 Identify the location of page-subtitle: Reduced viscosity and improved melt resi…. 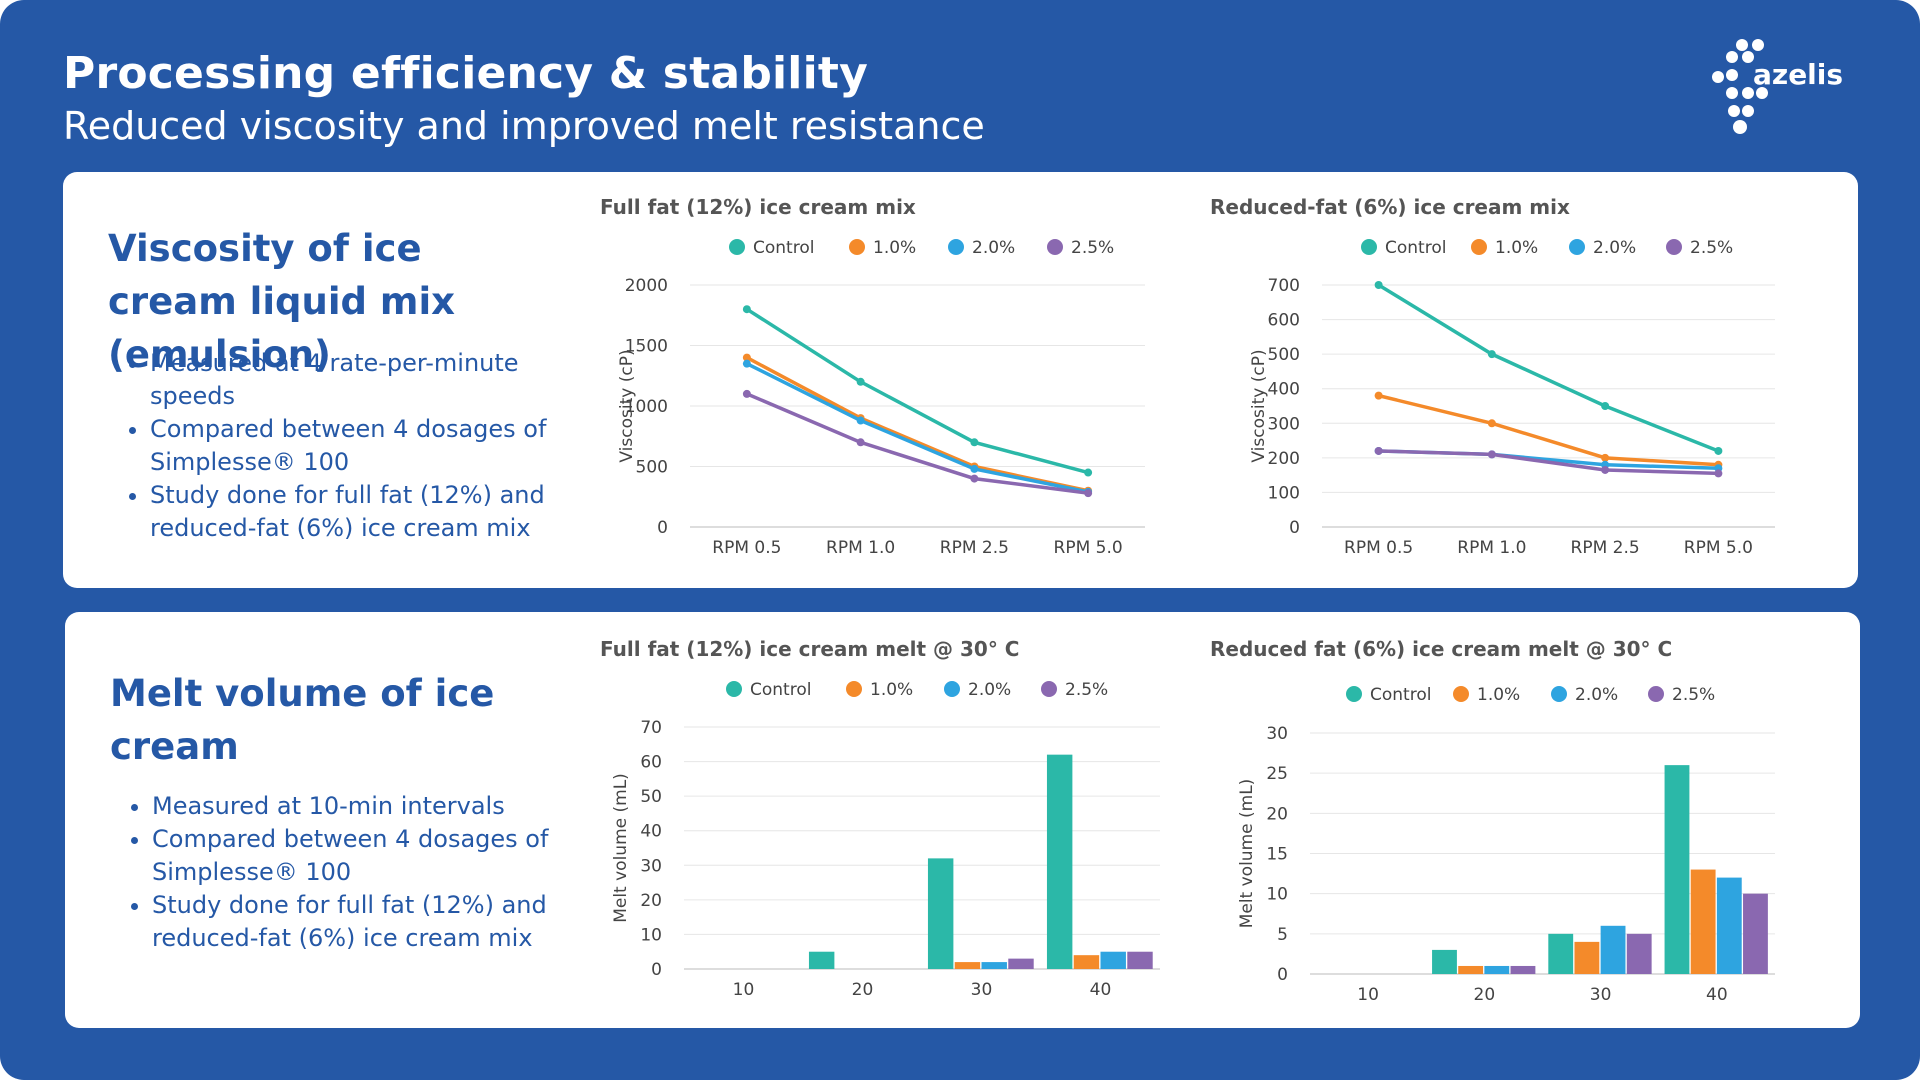
(524, 126).